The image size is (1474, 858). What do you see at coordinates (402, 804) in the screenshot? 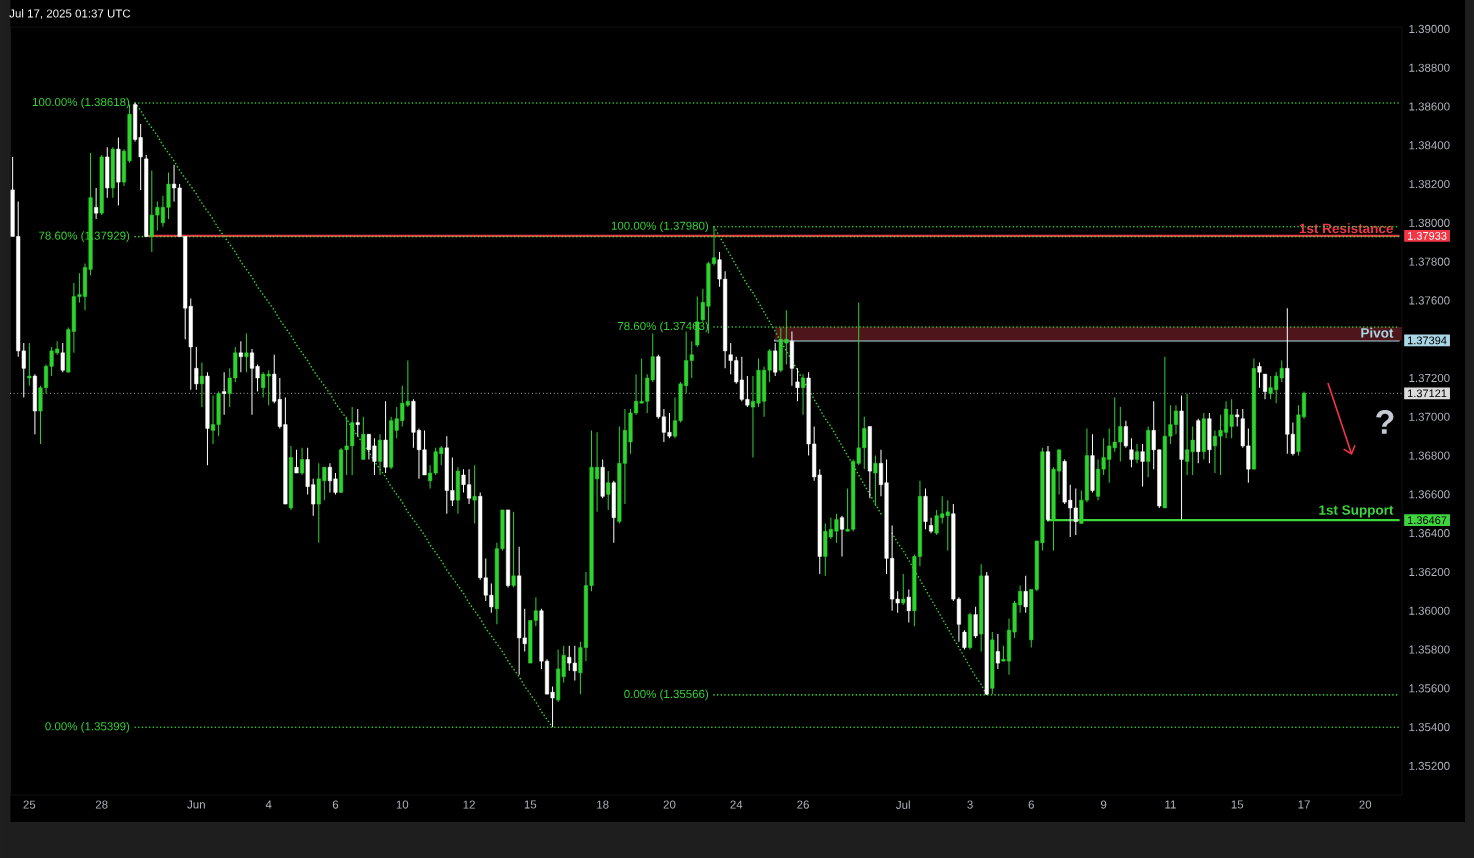
I see `x-tick-label: 10` at bounding box center [402, 804].